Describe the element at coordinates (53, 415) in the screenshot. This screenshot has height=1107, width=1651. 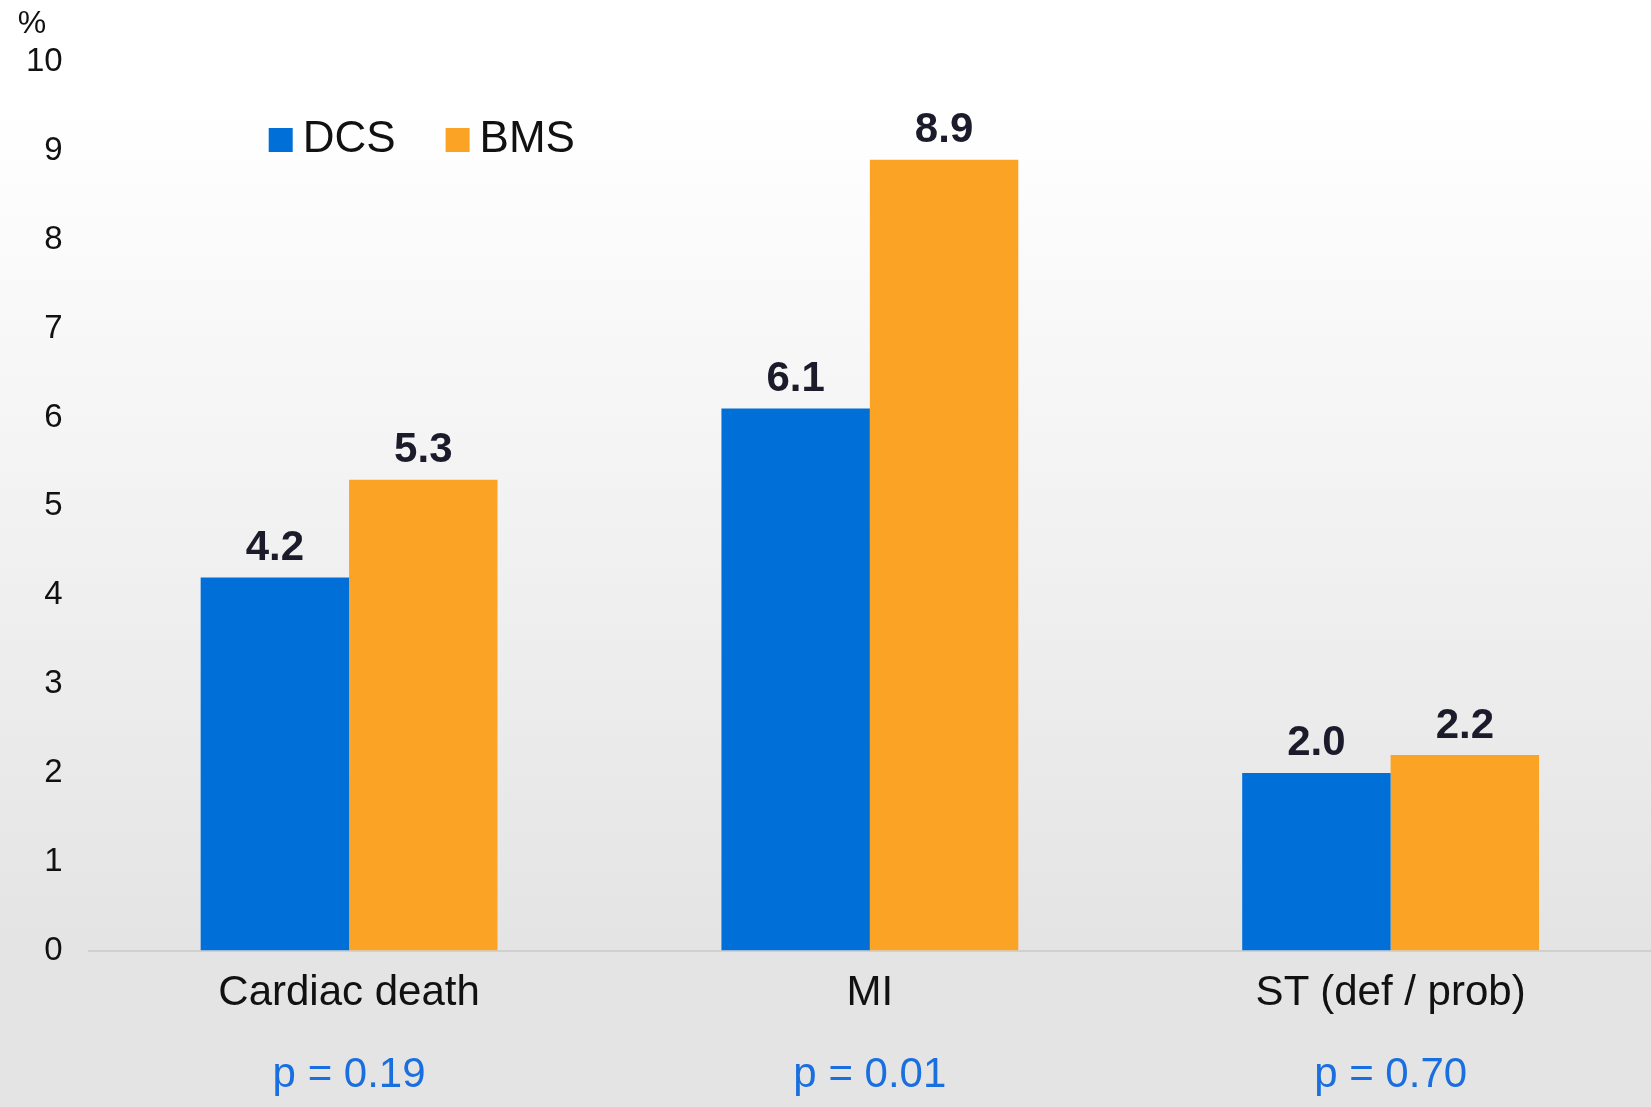
I see `y-tick-label: 6` at that location.